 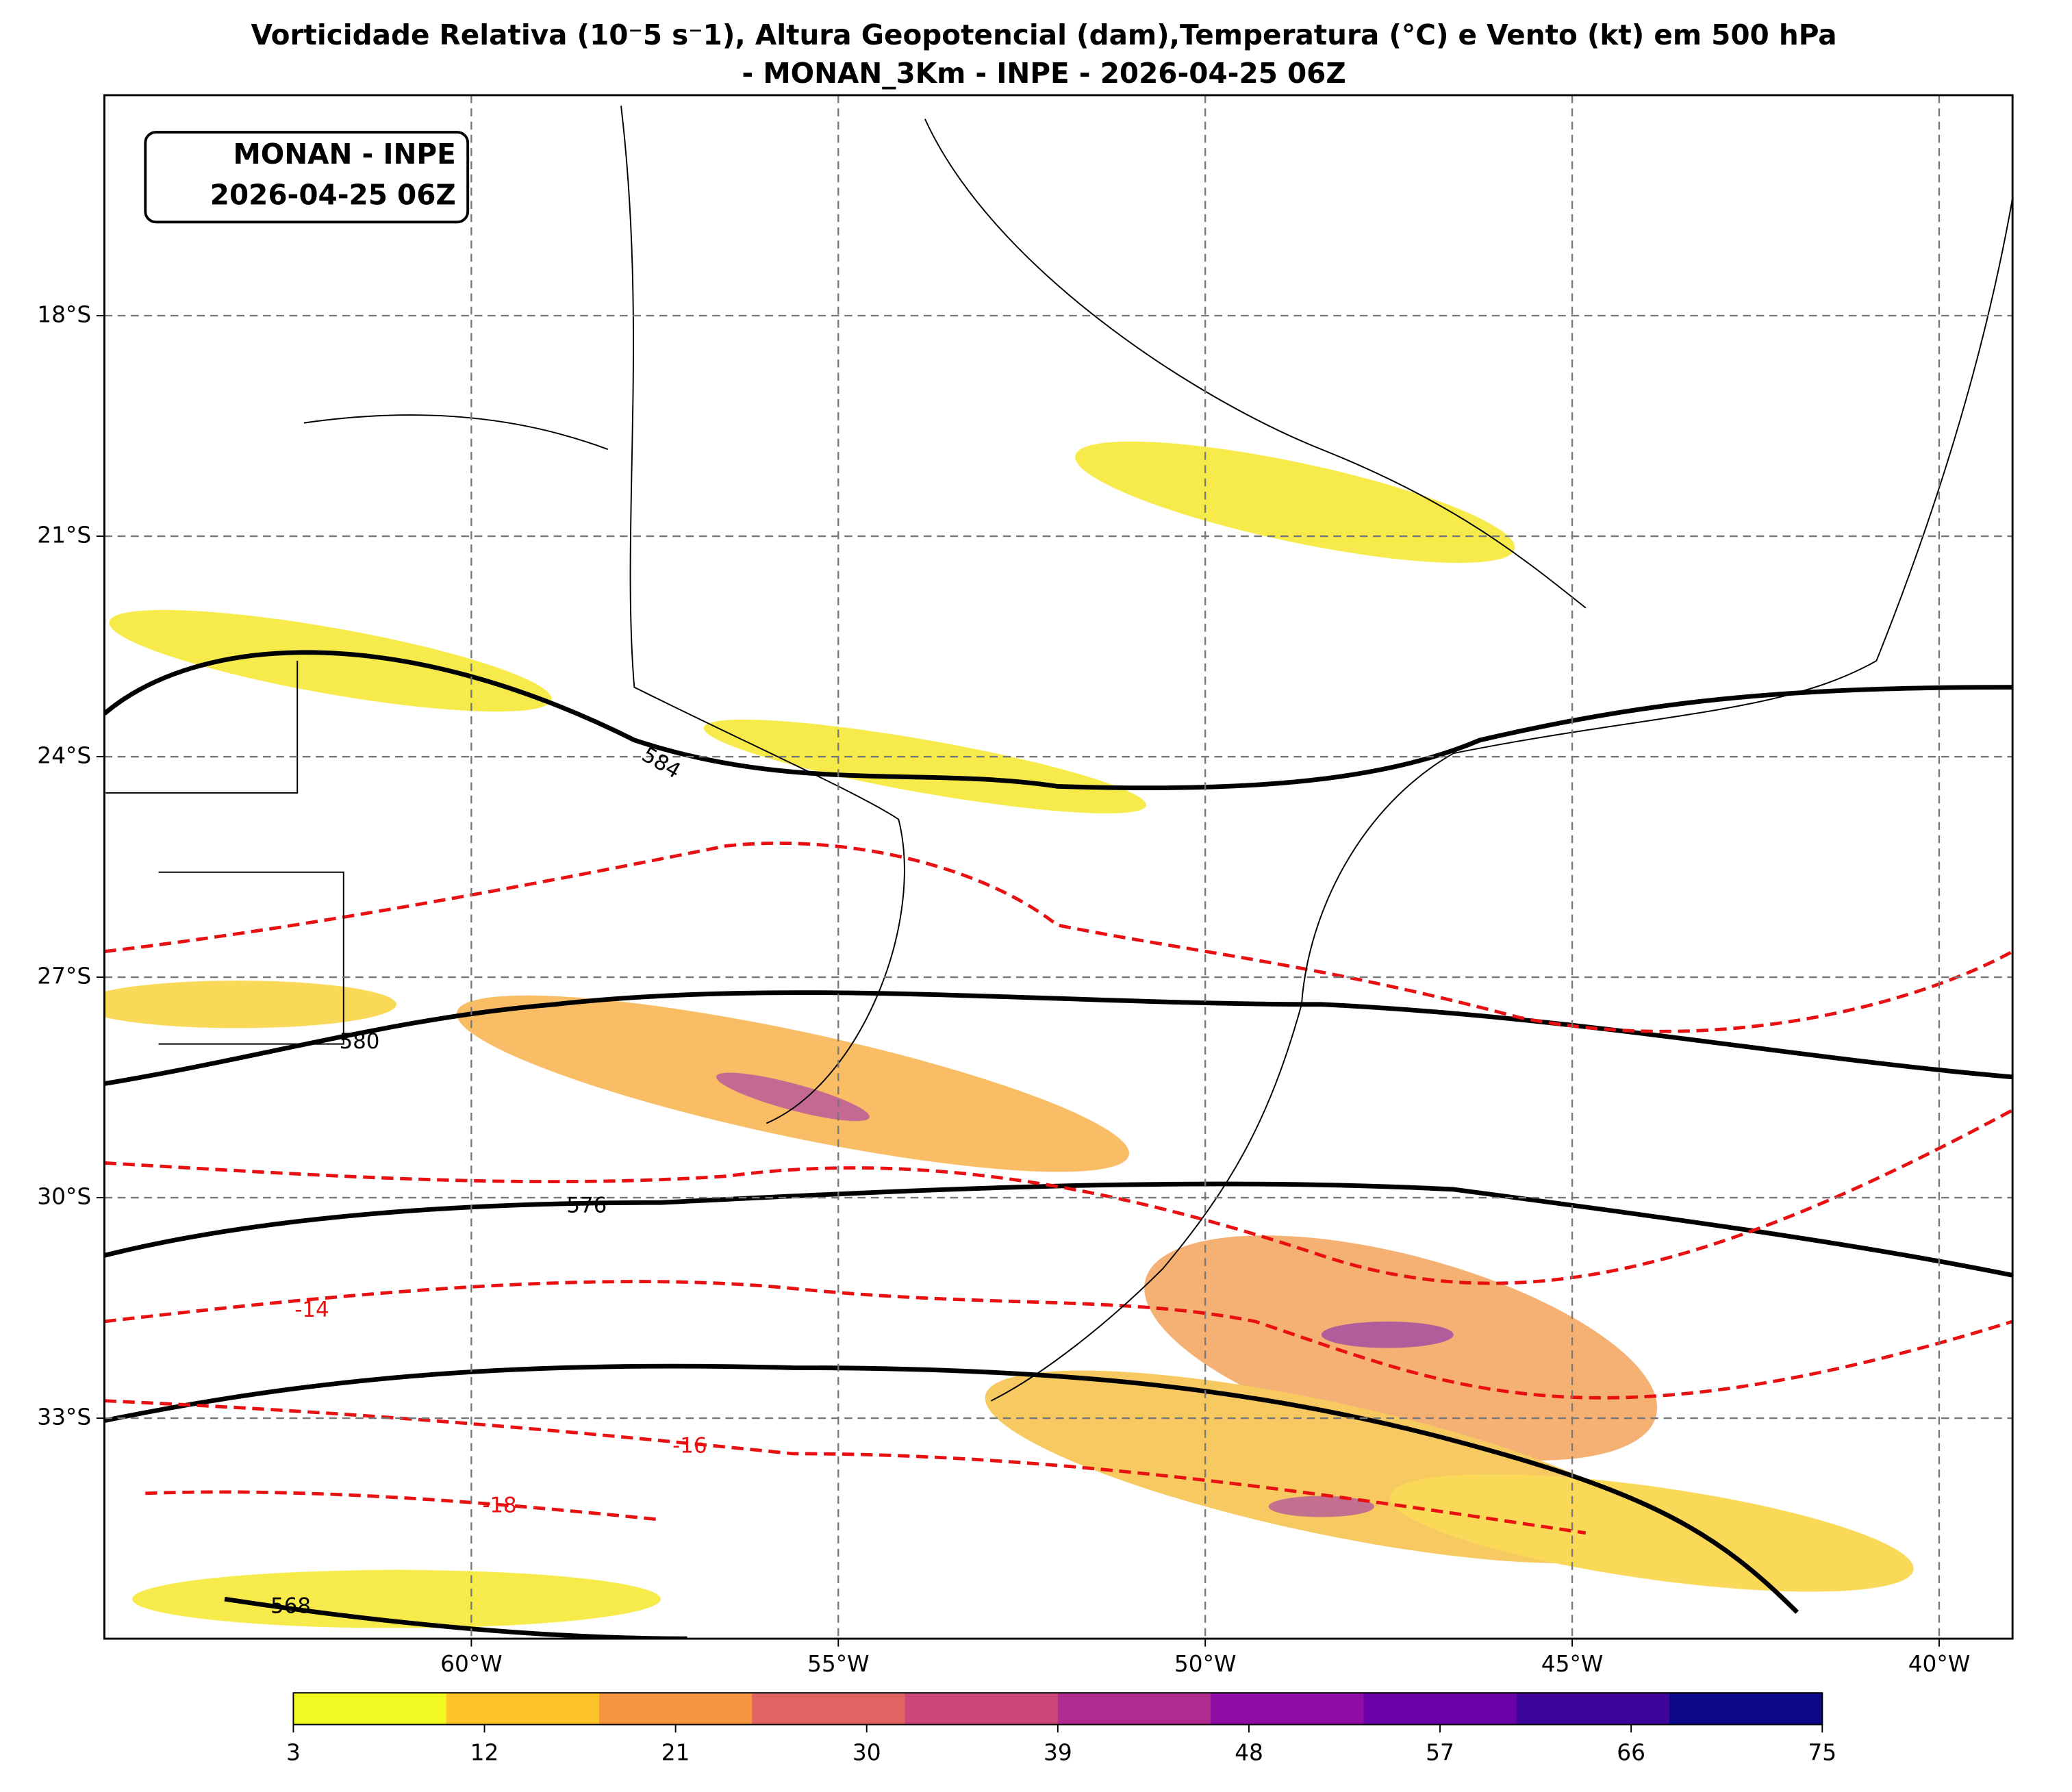 I want to click on colorbar-tick-label: 12, so click(x=484, y=1752).